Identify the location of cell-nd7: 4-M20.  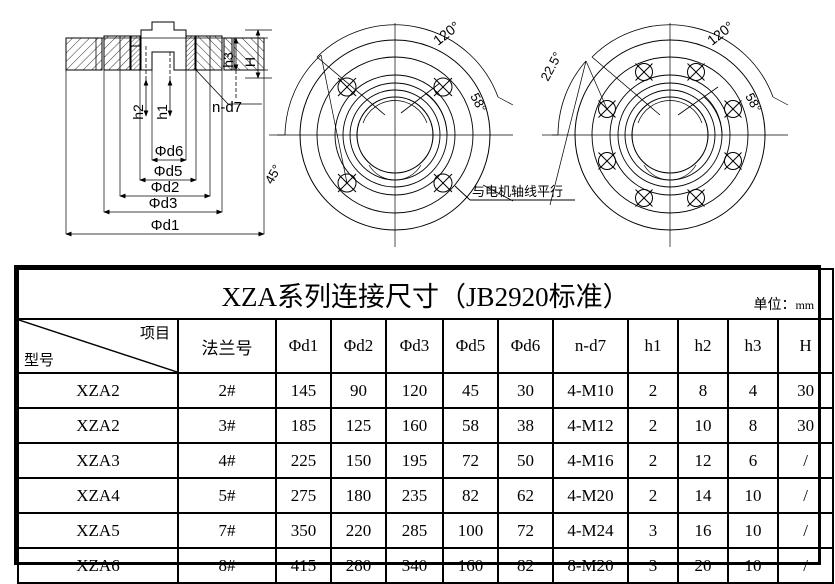
(590, 495).